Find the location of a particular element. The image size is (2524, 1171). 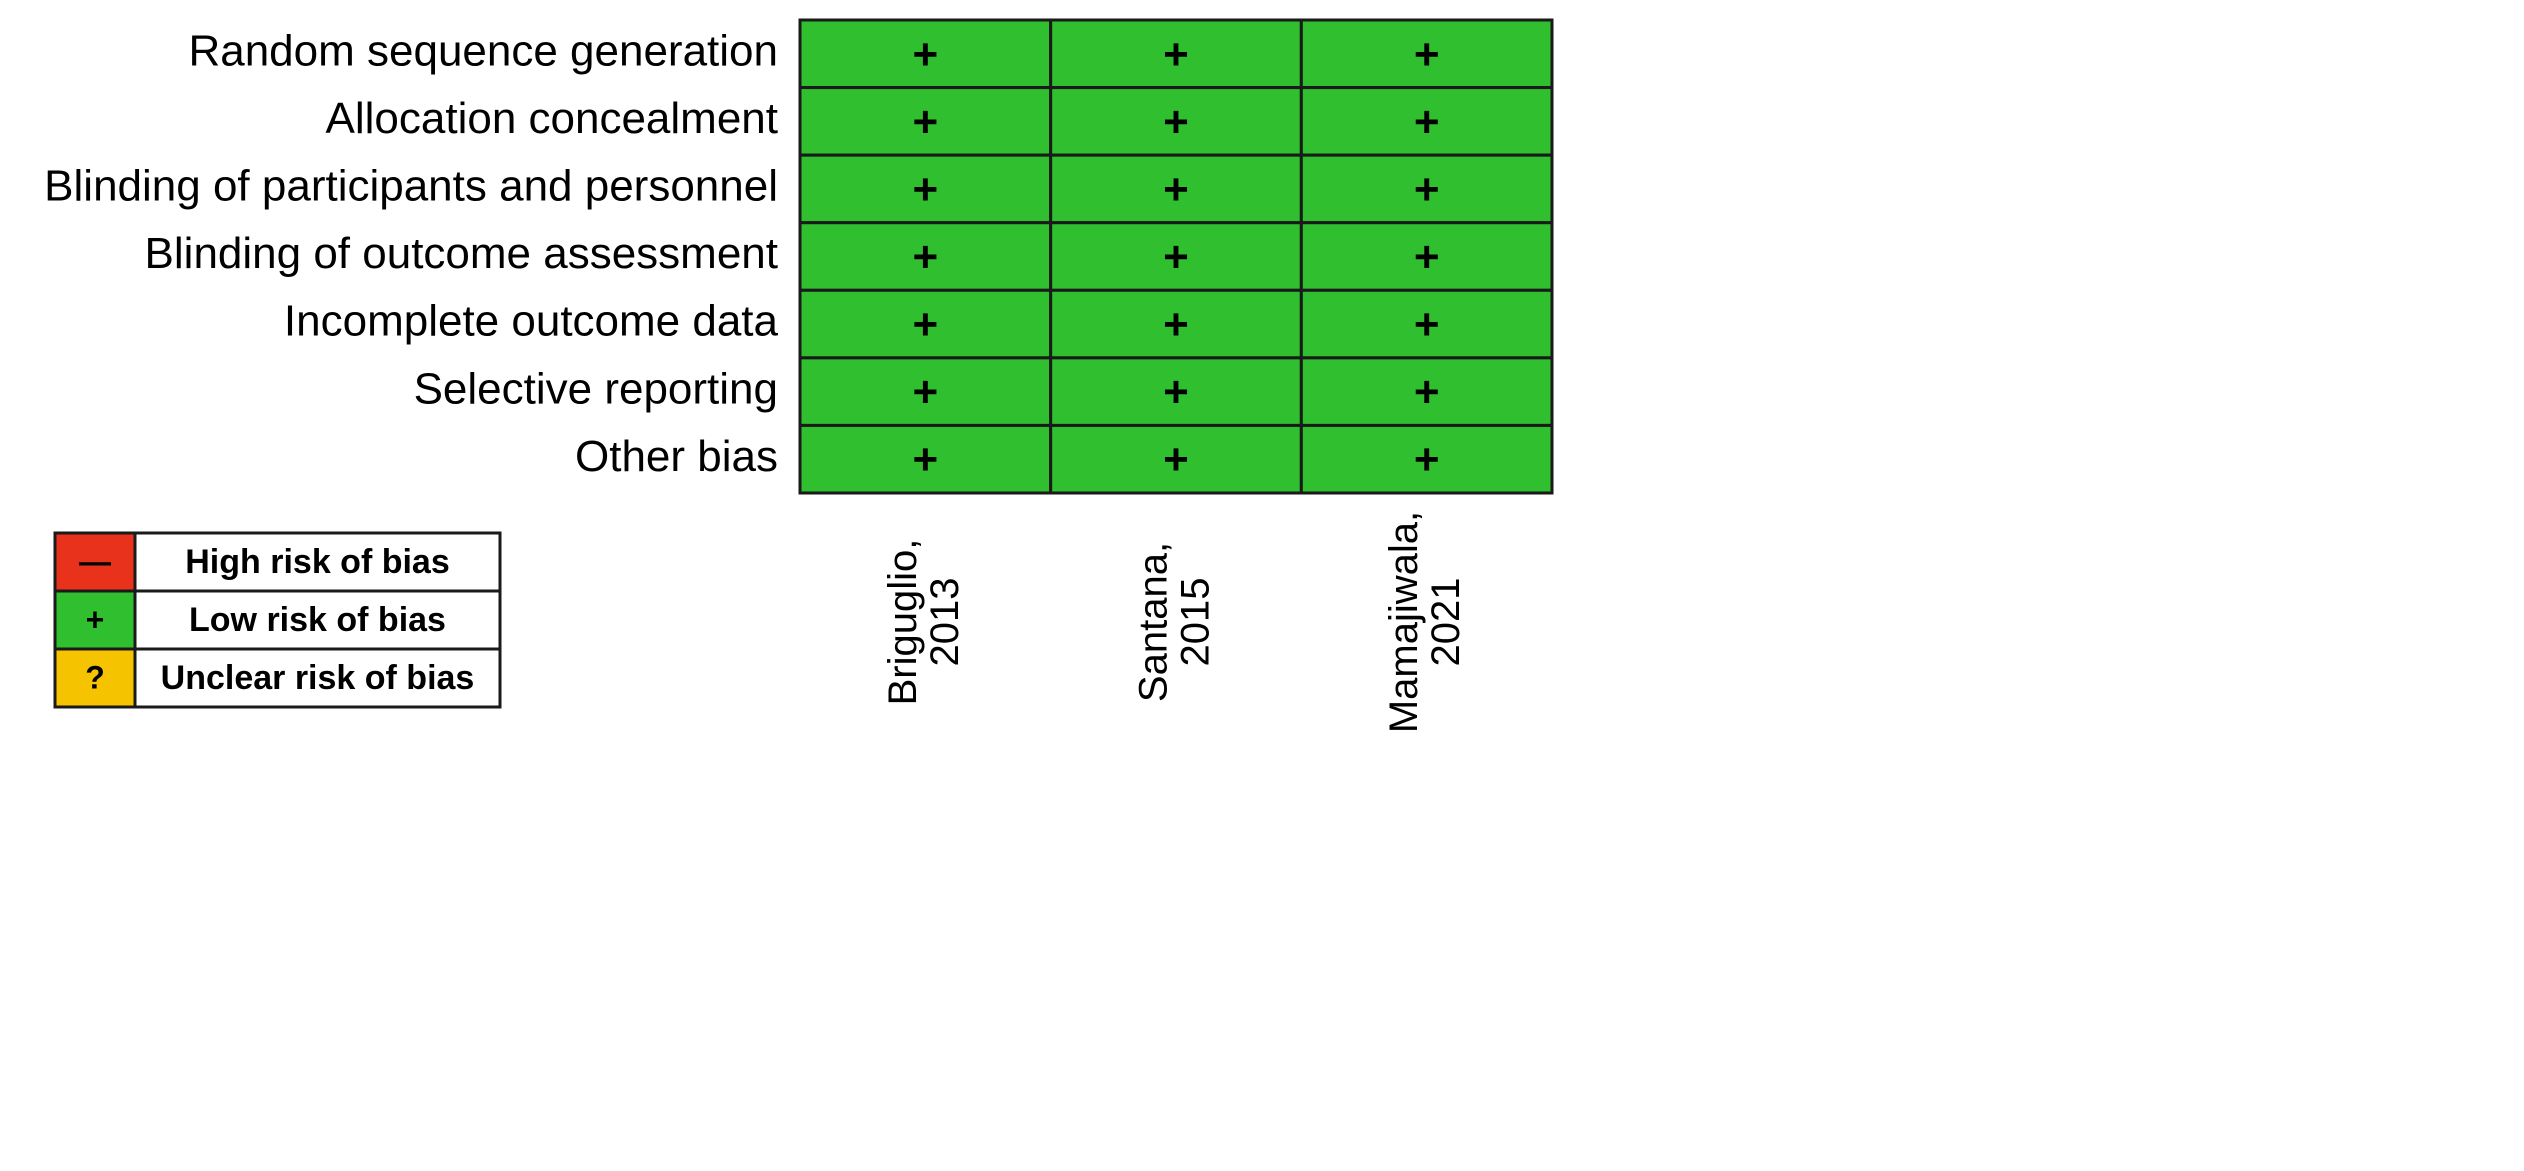

row-label: Selective reporting is located at coordinates (596, 388).